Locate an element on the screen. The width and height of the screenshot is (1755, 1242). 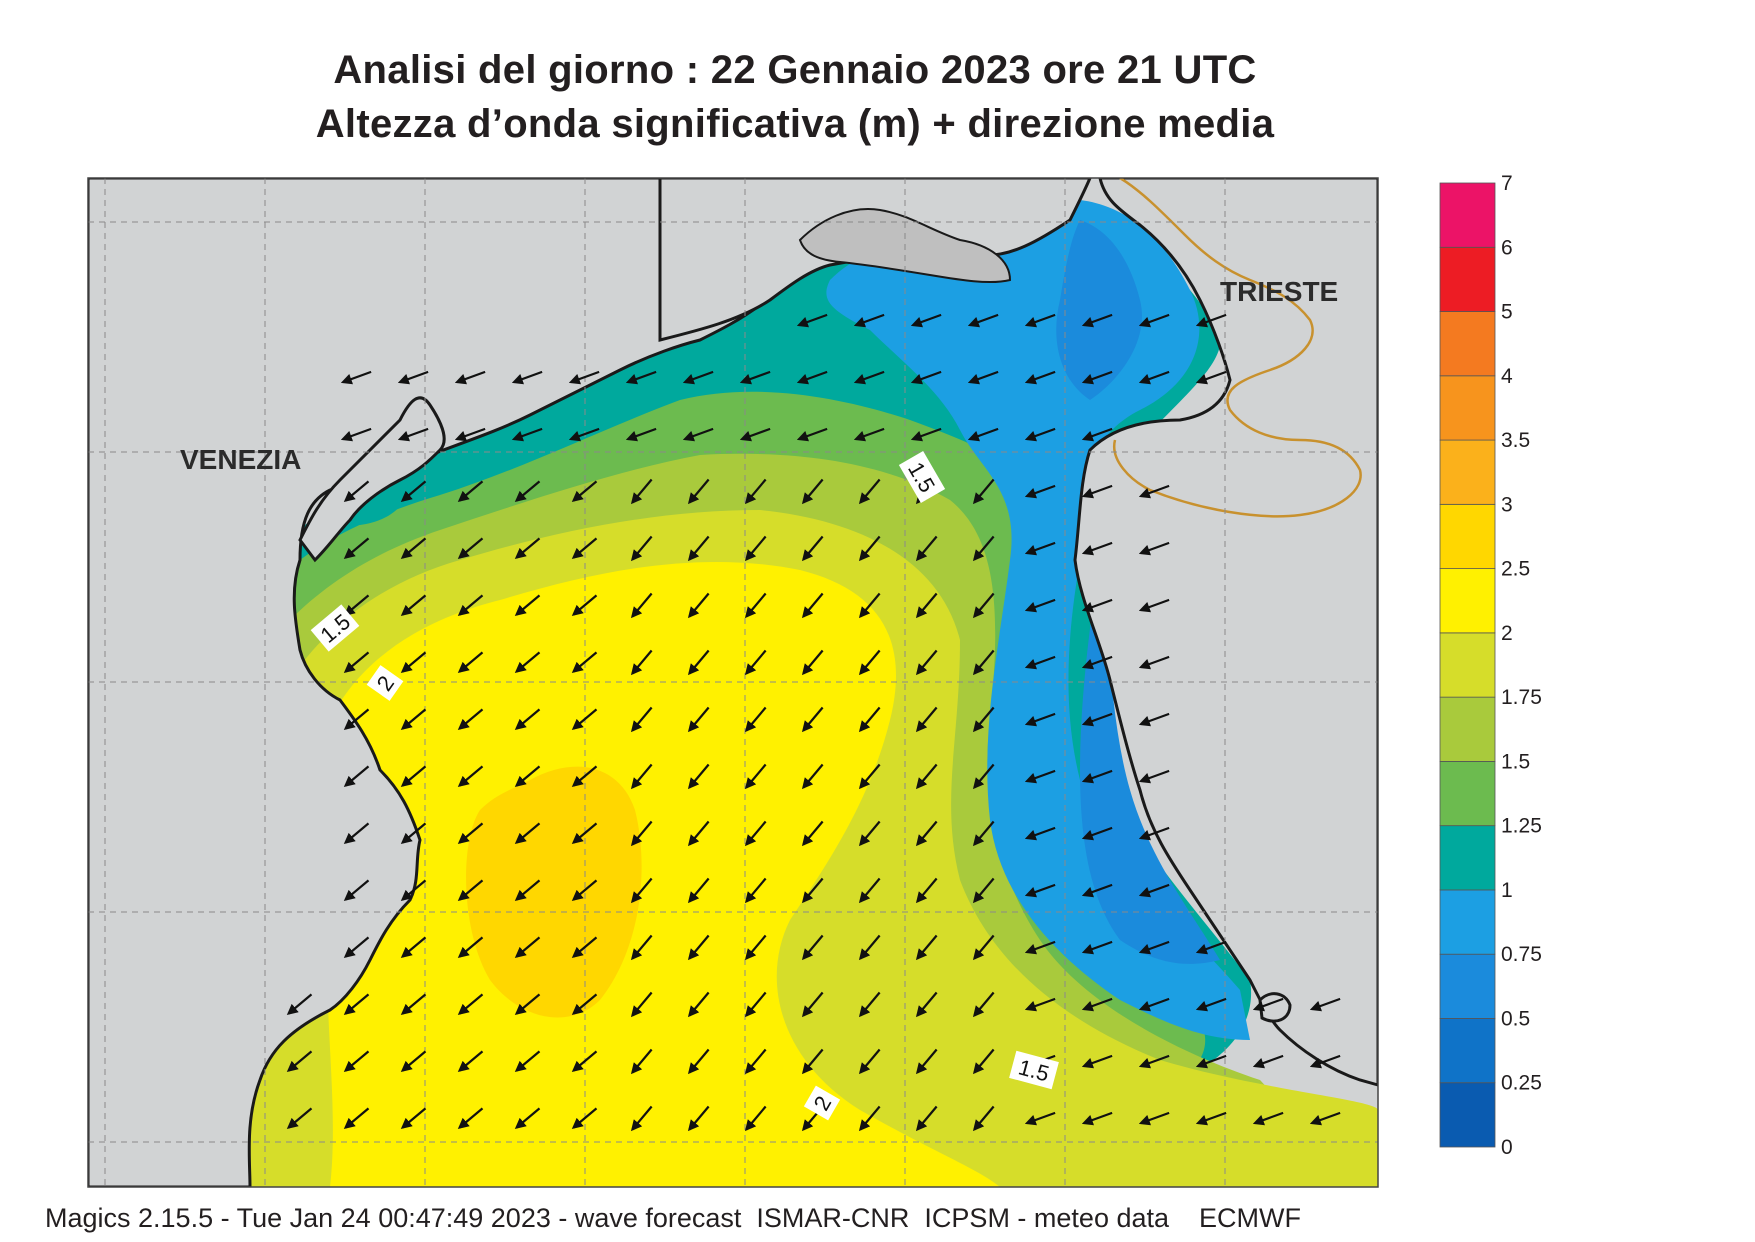
contour-label-2-south: 2 is located at coordinates (822, 1103).